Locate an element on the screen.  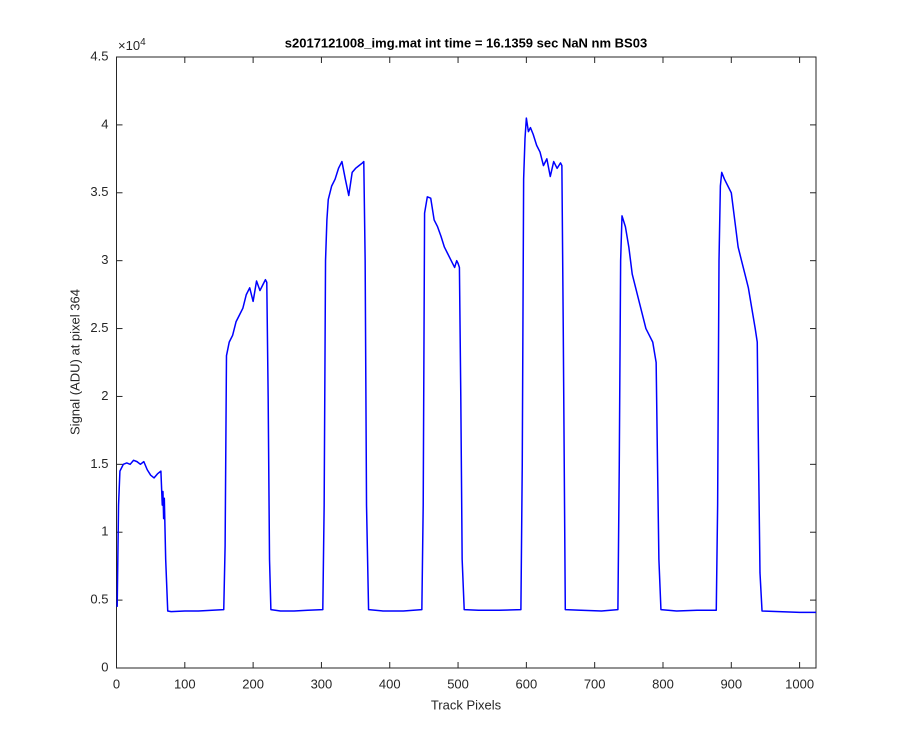
x-tick-label: 400 is located at coordinates (390, 683).